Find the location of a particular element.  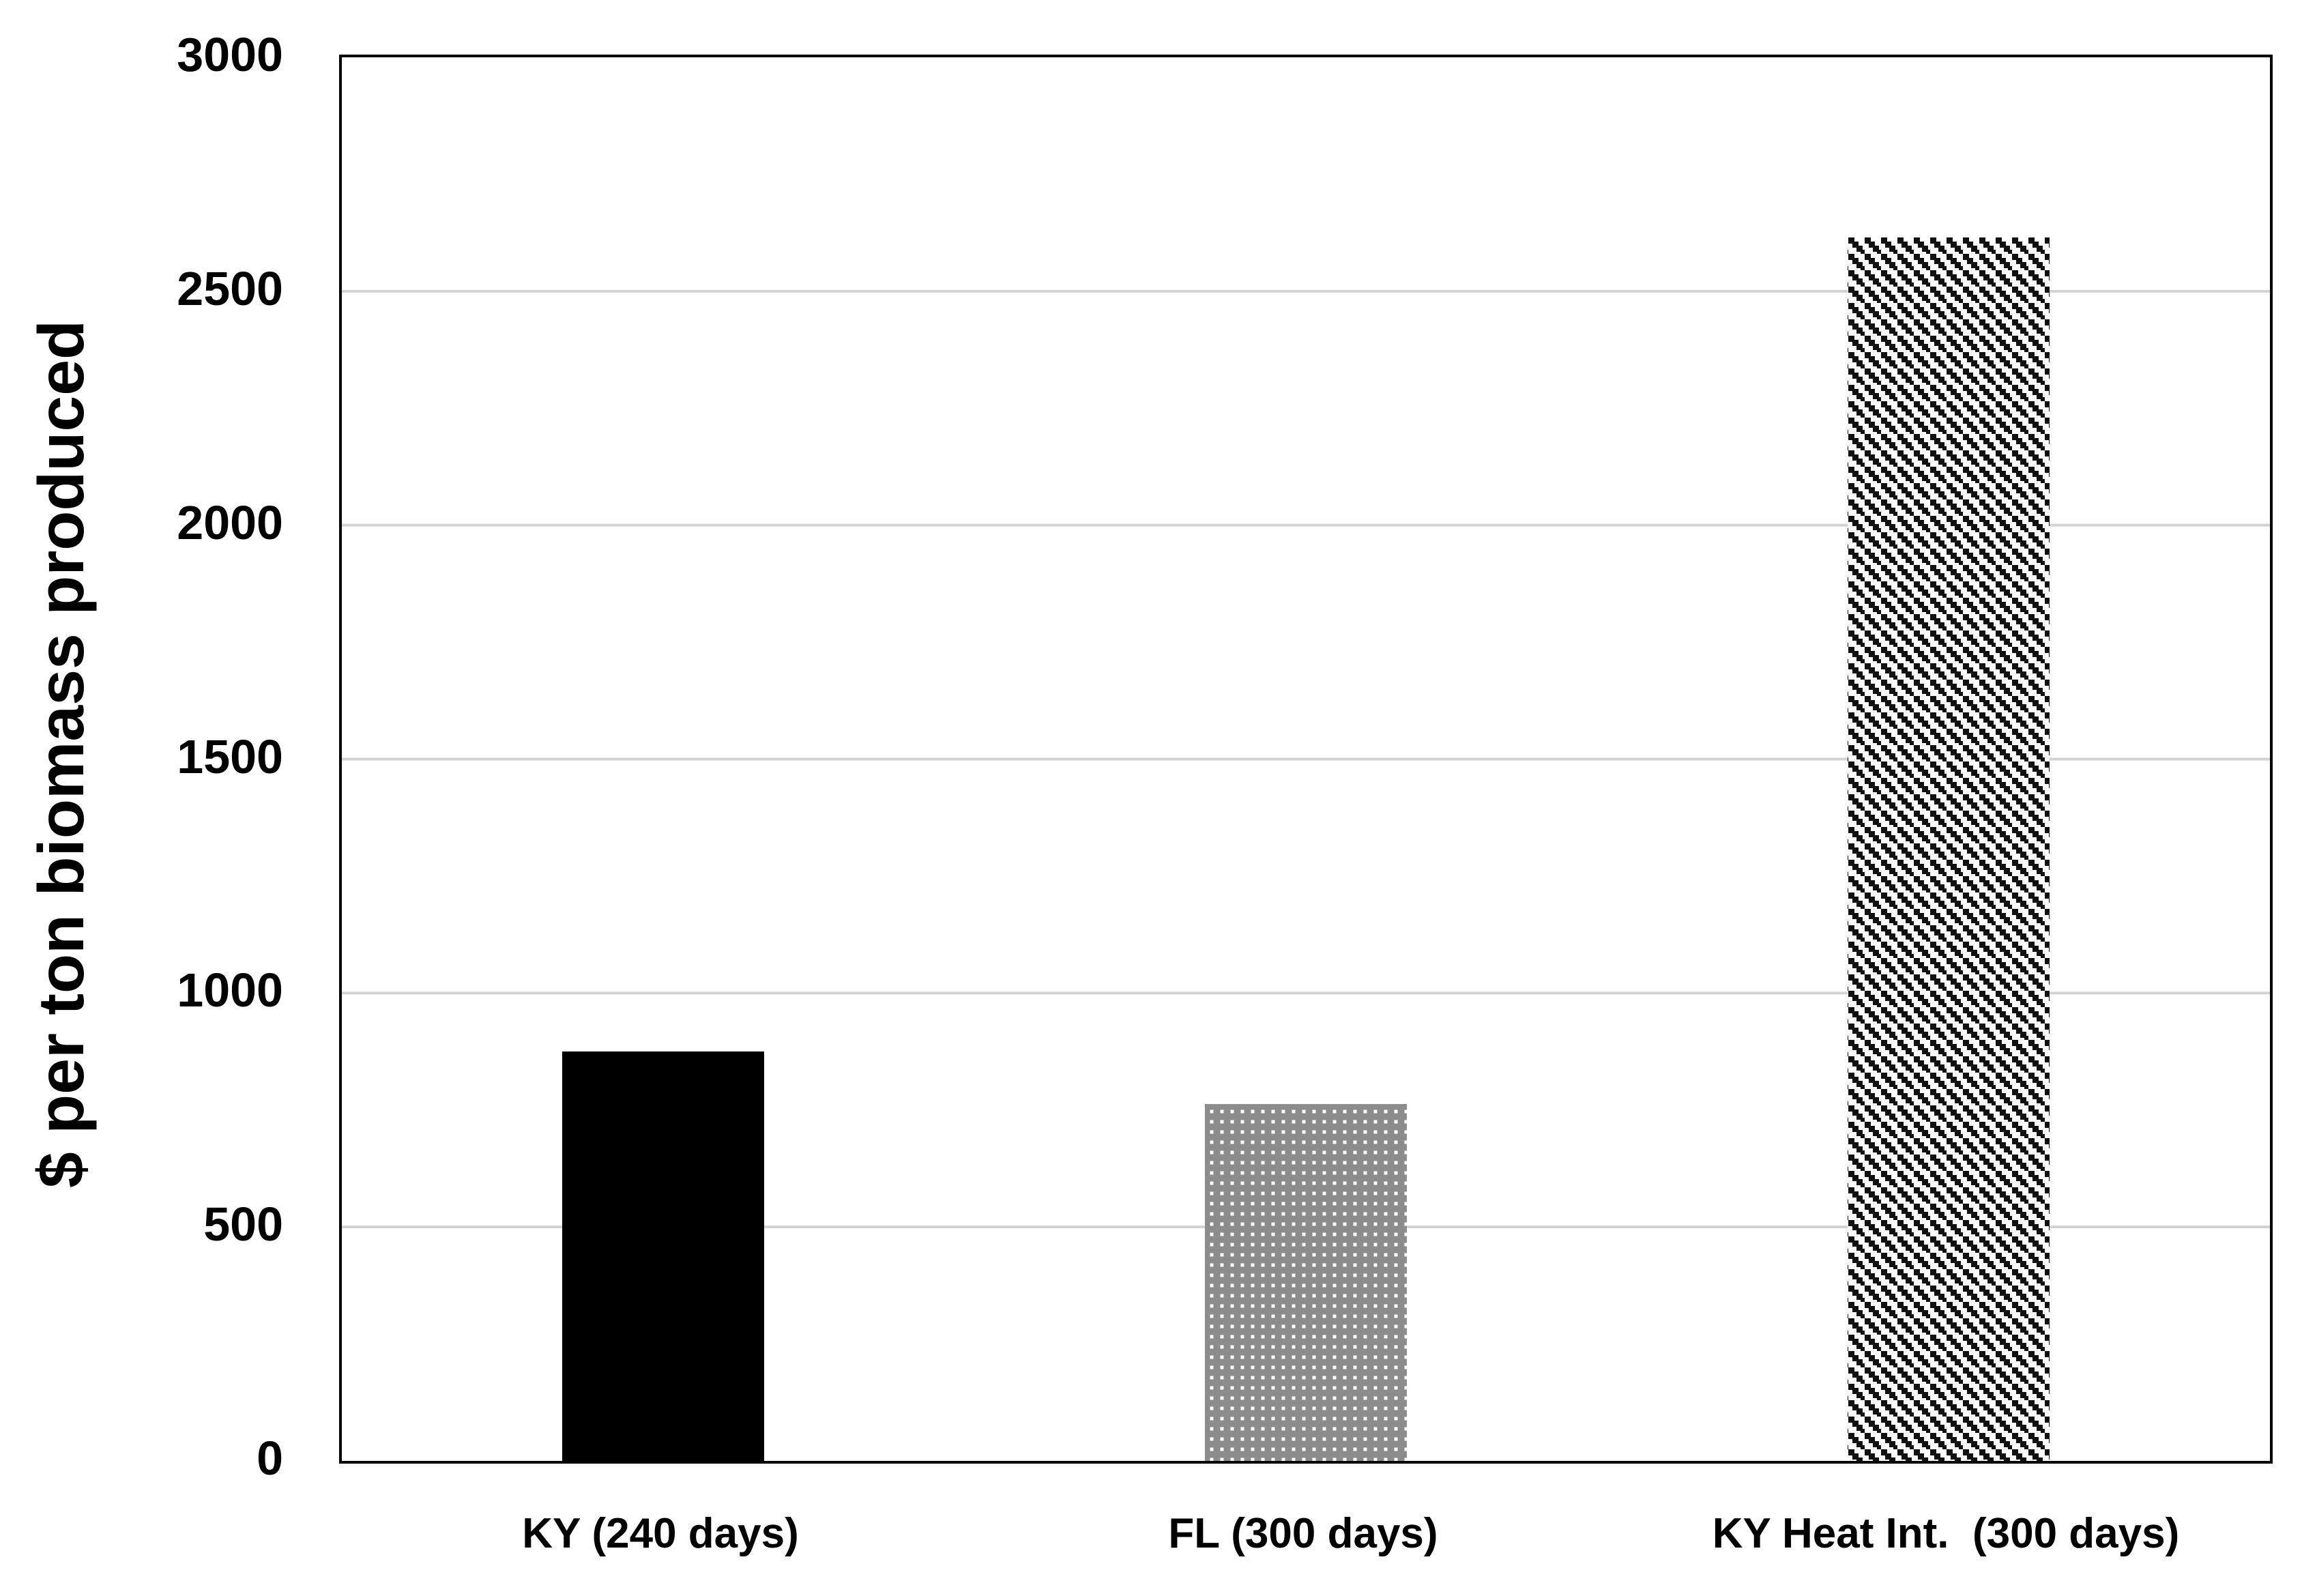

y-tick-label-1000: 1000 is located at coordinates (230, 990).